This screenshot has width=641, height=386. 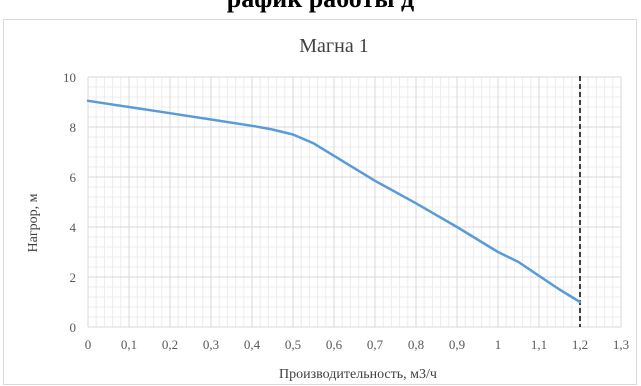 I want to click on y-tick-label: 6, so click(x=73, y=177).